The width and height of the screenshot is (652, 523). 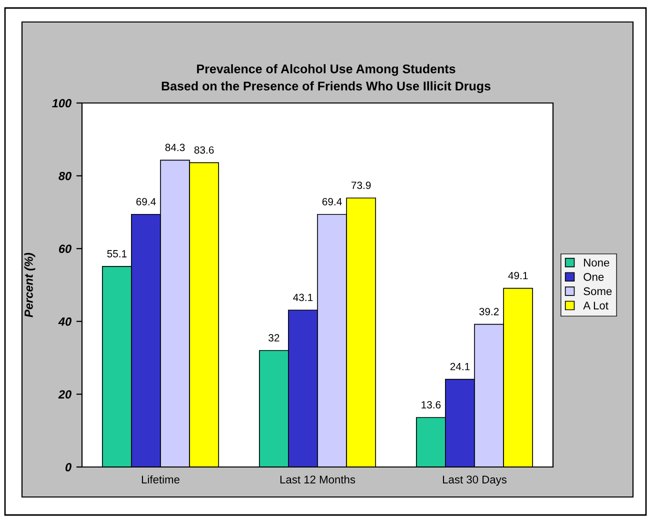 I want to click on x-tick-label: Last 12 Months, so click(x=318, y=479).